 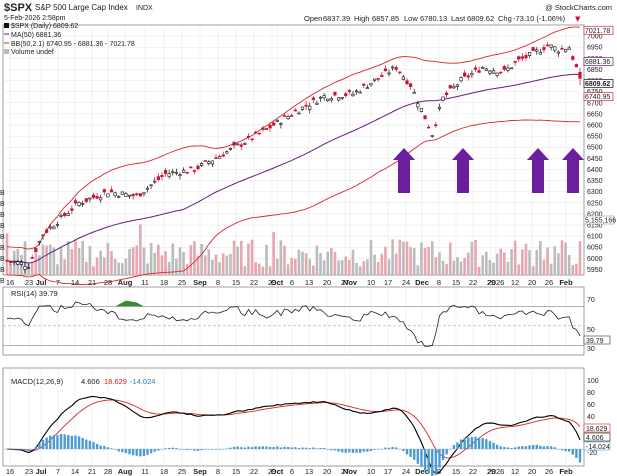 I want to click on date-label-bottom: Nov, so click(x=350, y=471).